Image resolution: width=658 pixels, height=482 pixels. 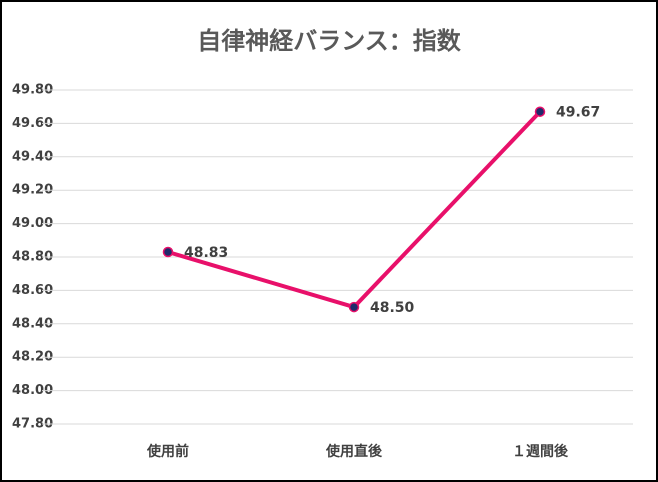 I want to click on data-label: 48.83, so click(x=206, y=253).